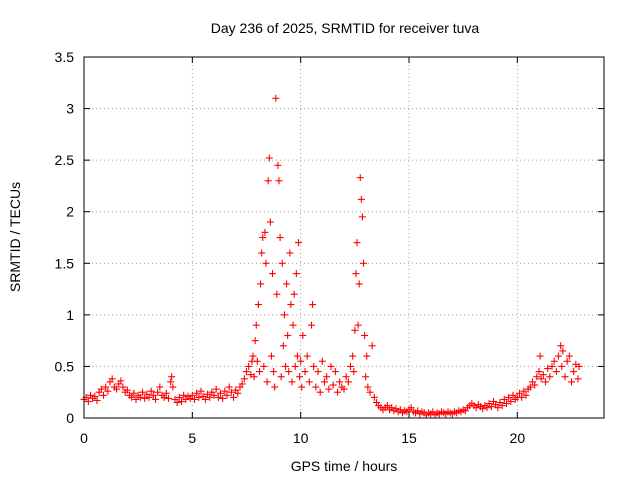  Describe the element at coordinates (70, 315) in the screenshot. I see `y-tick-label: 1` at that location.